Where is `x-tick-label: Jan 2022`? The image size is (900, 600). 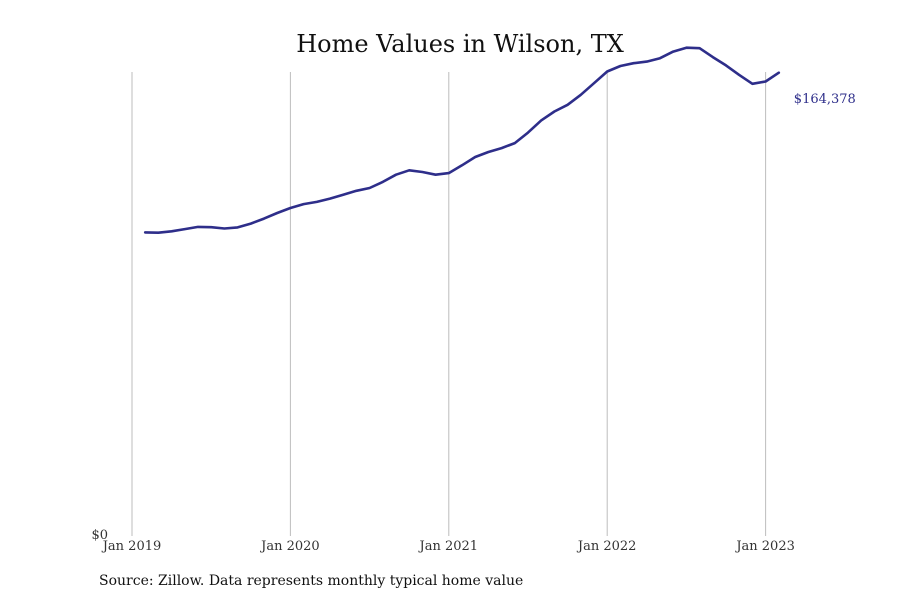 x-tick-label: Jan 2022 is located at coordinates (606, 546).